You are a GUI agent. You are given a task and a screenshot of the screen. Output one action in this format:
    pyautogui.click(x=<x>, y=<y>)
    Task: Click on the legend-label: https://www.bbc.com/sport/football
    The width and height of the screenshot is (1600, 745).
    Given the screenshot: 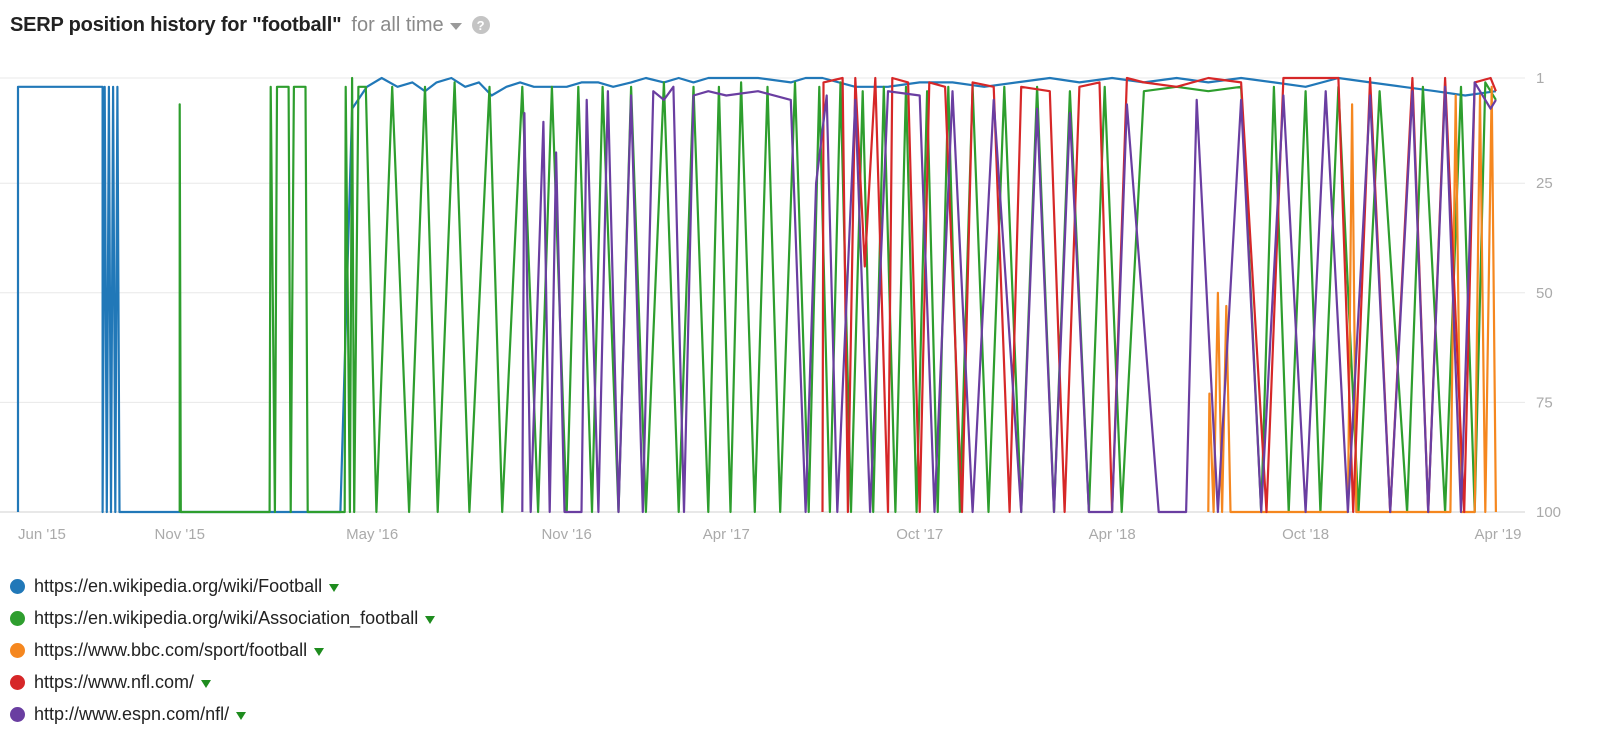 What is the action you would take?
    pyautogui.click(x=171, y=649)
    